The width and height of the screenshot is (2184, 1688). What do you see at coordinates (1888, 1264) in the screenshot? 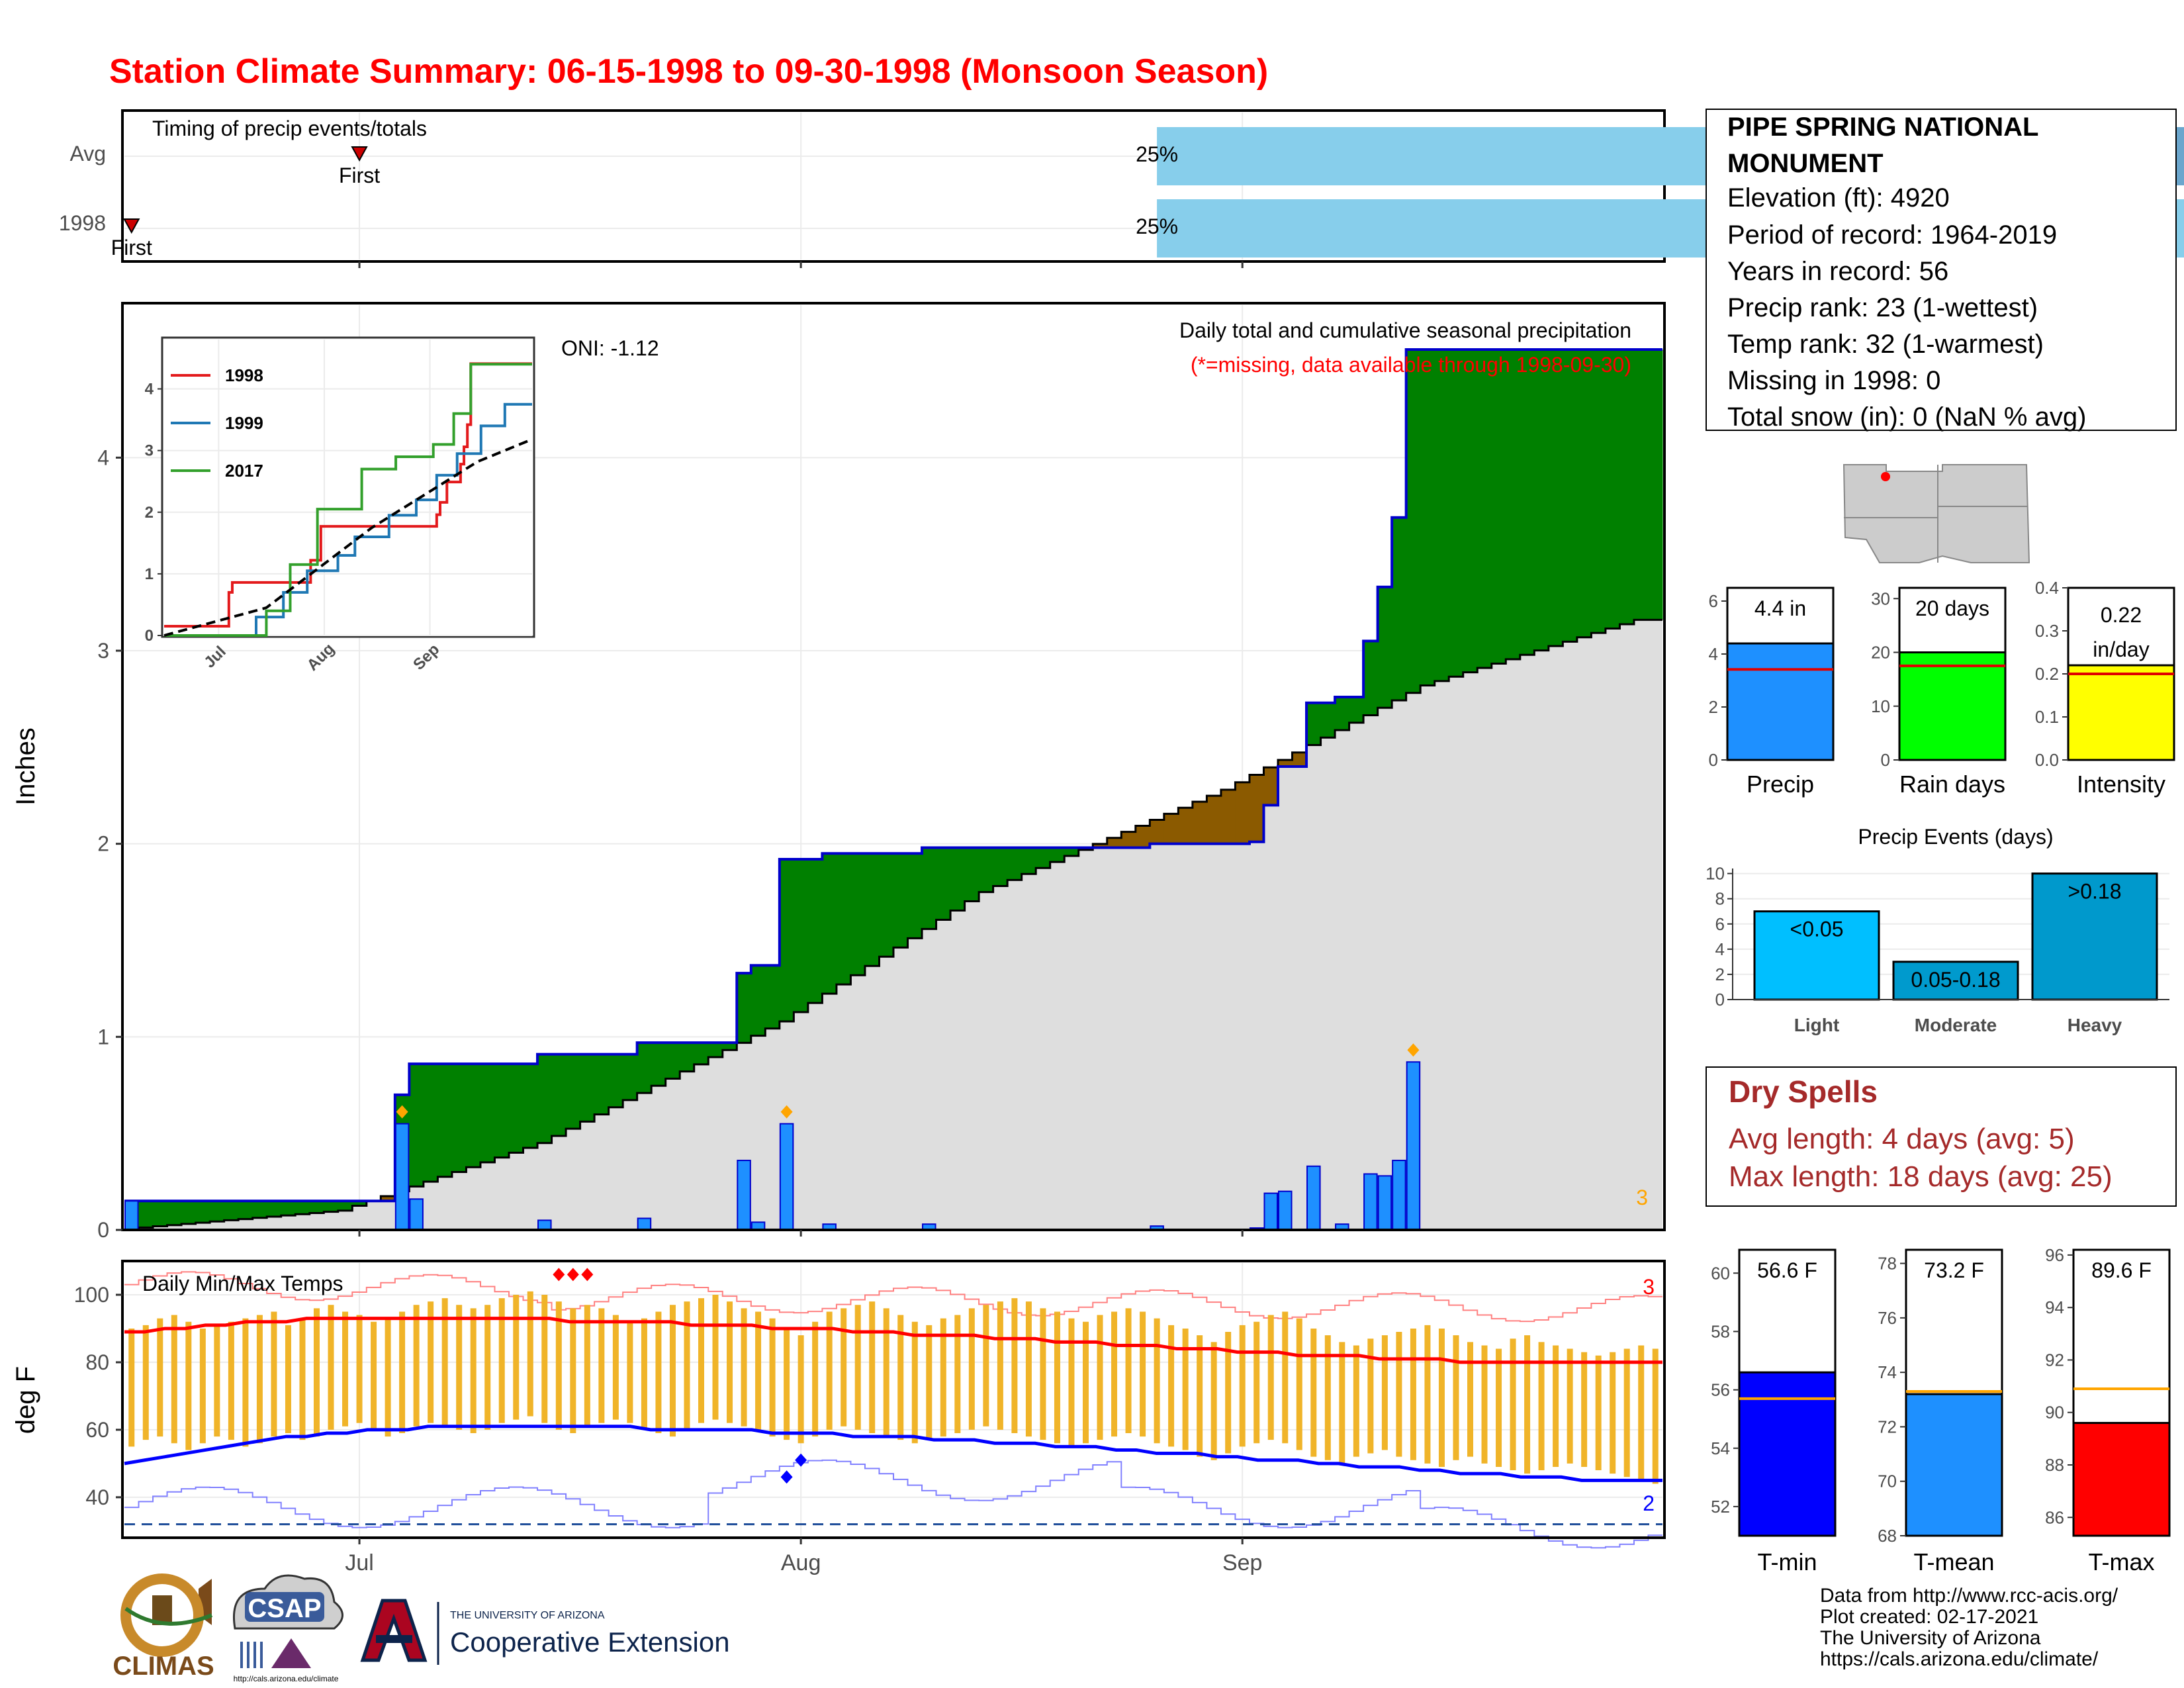
I see `temp-bar-tick-label-1-5: 78` at bounding box center [1888, 1264].